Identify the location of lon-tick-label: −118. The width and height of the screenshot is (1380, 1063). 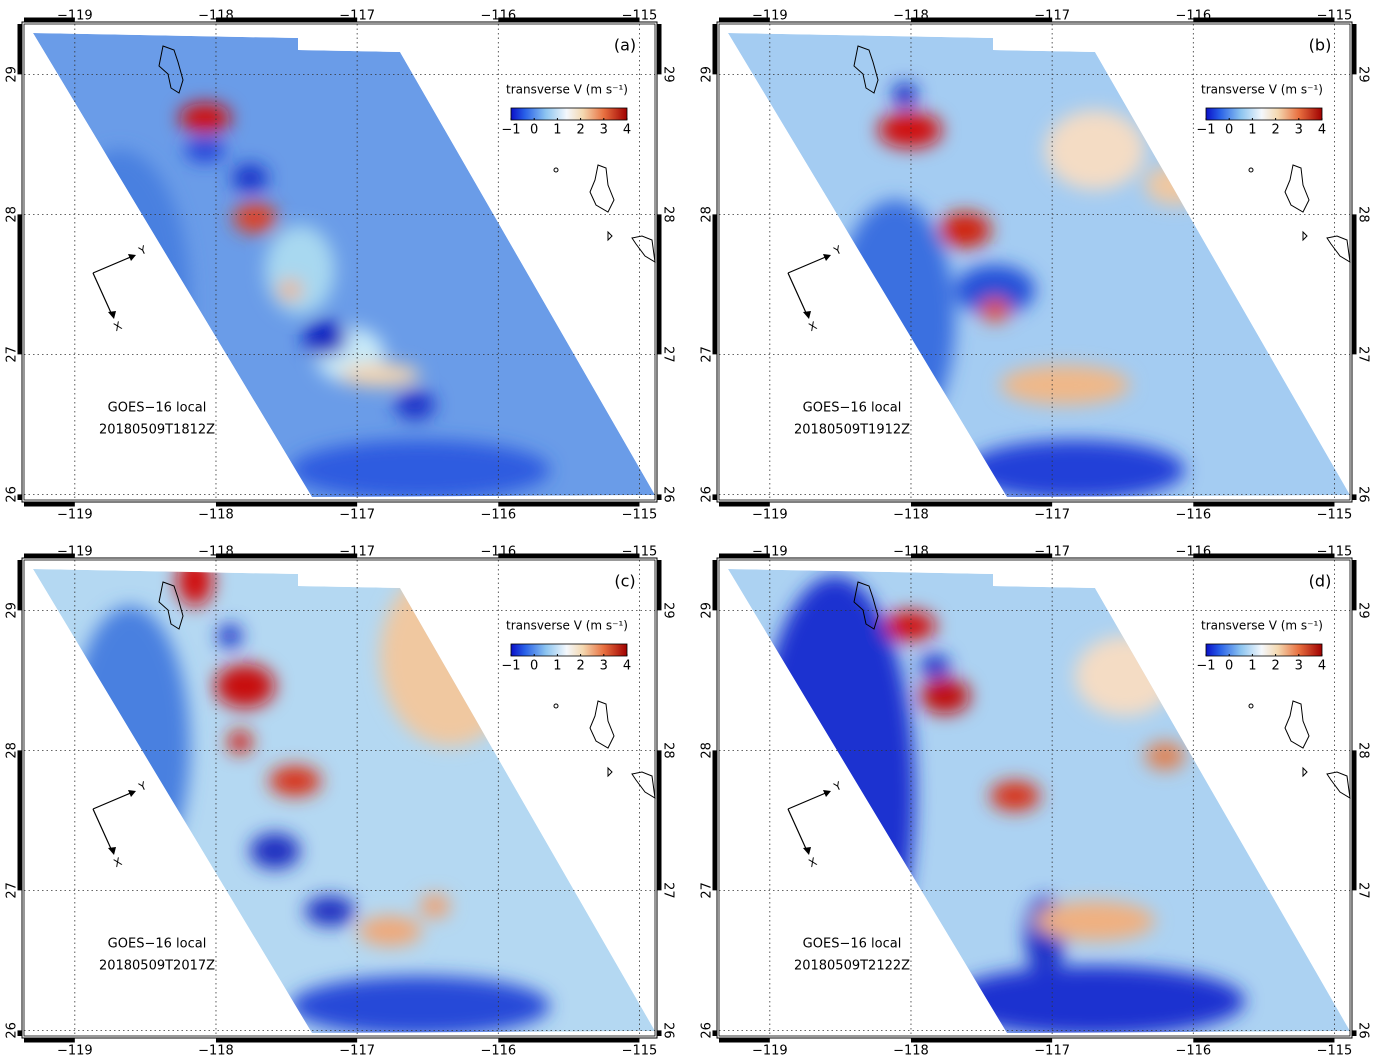
(216, 1051).